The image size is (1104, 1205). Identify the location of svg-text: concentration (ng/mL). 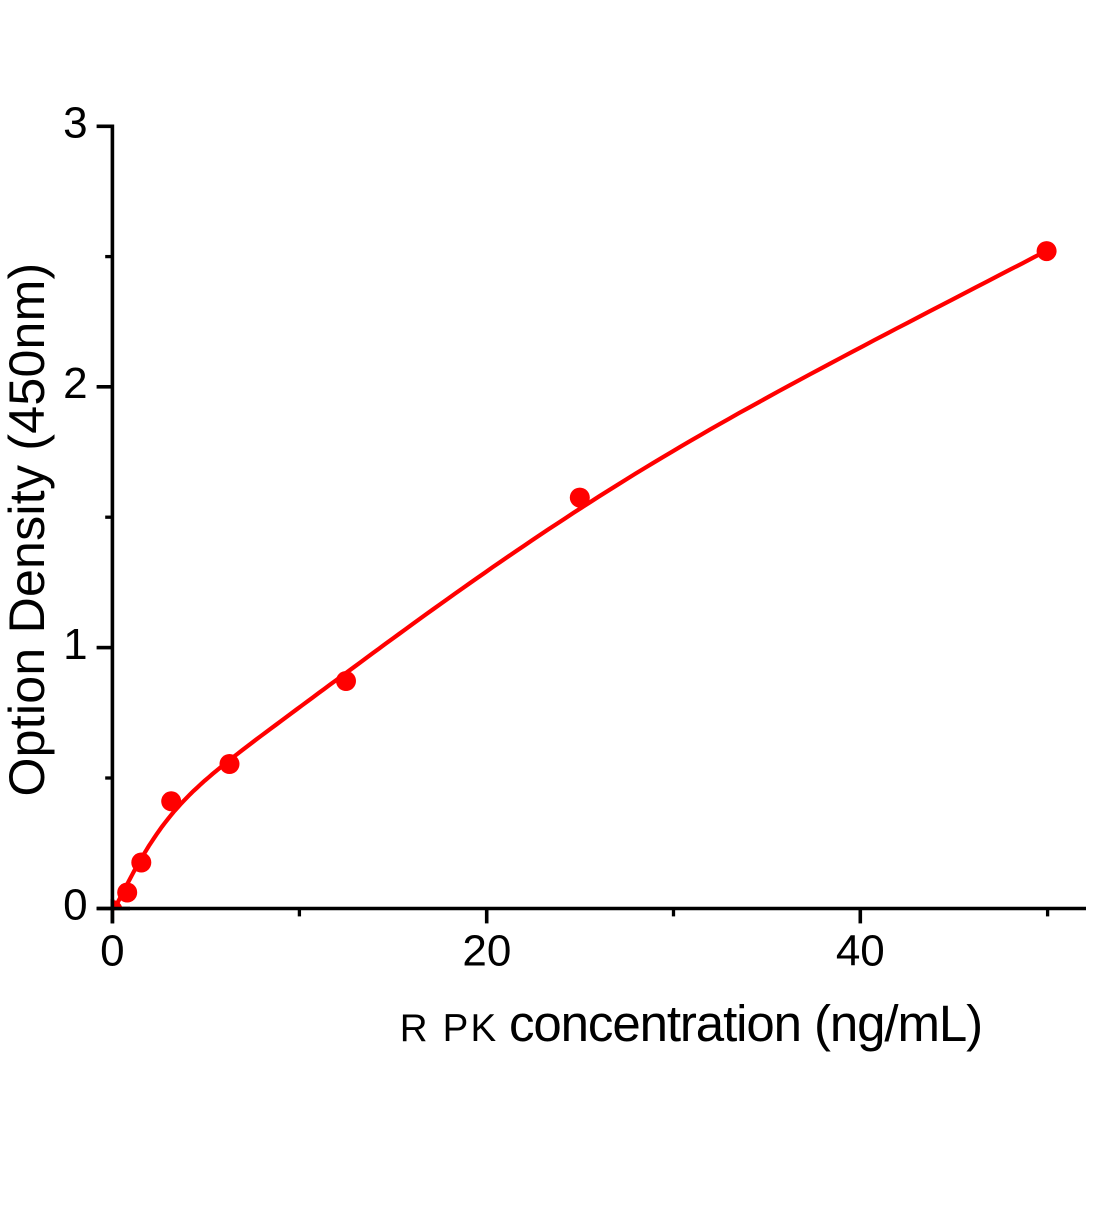
(745, 1023).